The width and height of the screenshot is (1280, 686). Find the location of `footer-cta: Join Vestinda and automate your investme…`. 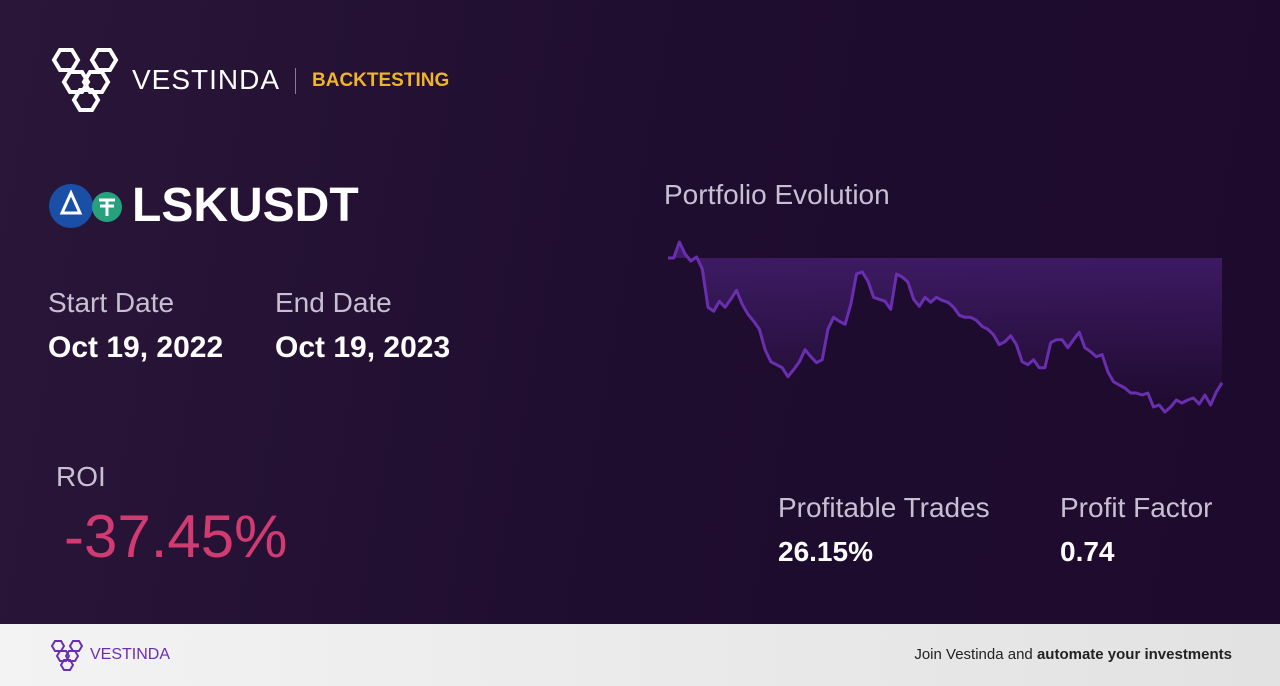

footer-cta: Join Vestinda and automate your investme… is located at coordinates (1073, 654).